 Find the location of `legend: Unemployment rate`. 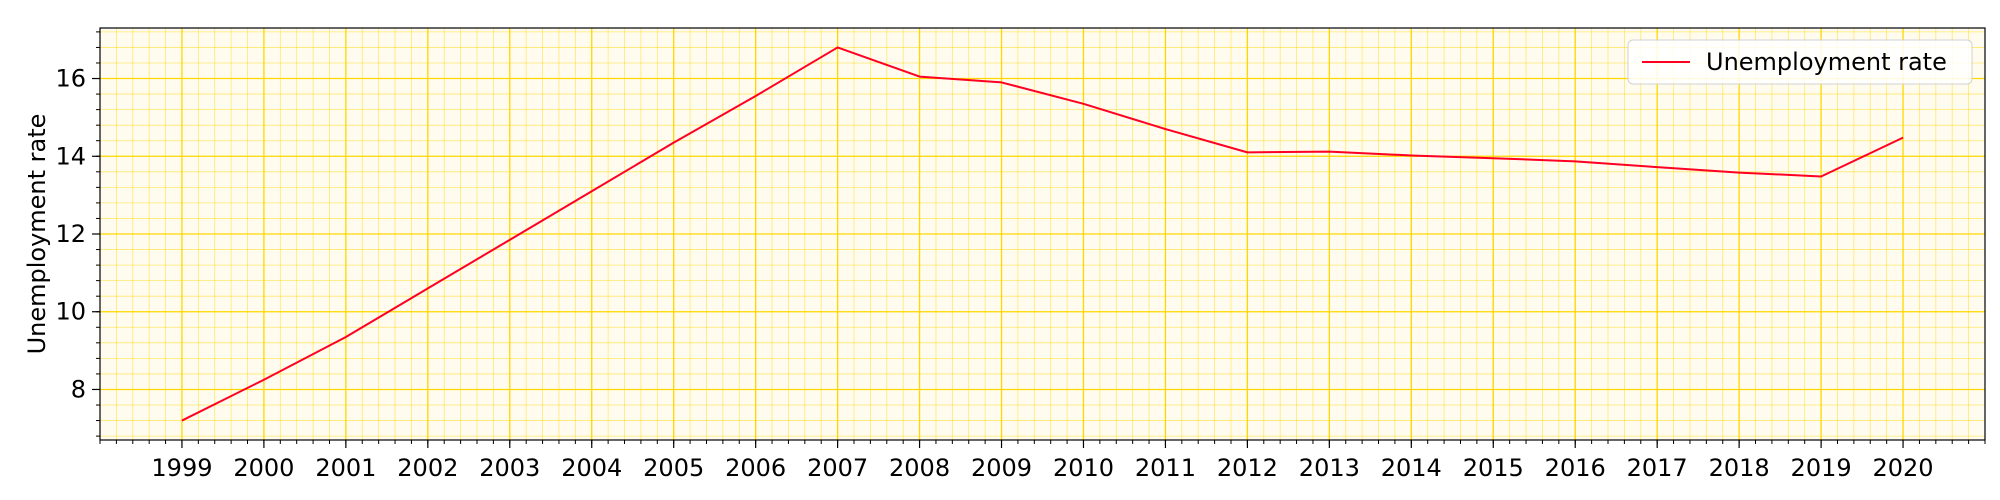

legend: Unemployment rate is located at coordinates (1800, 62).